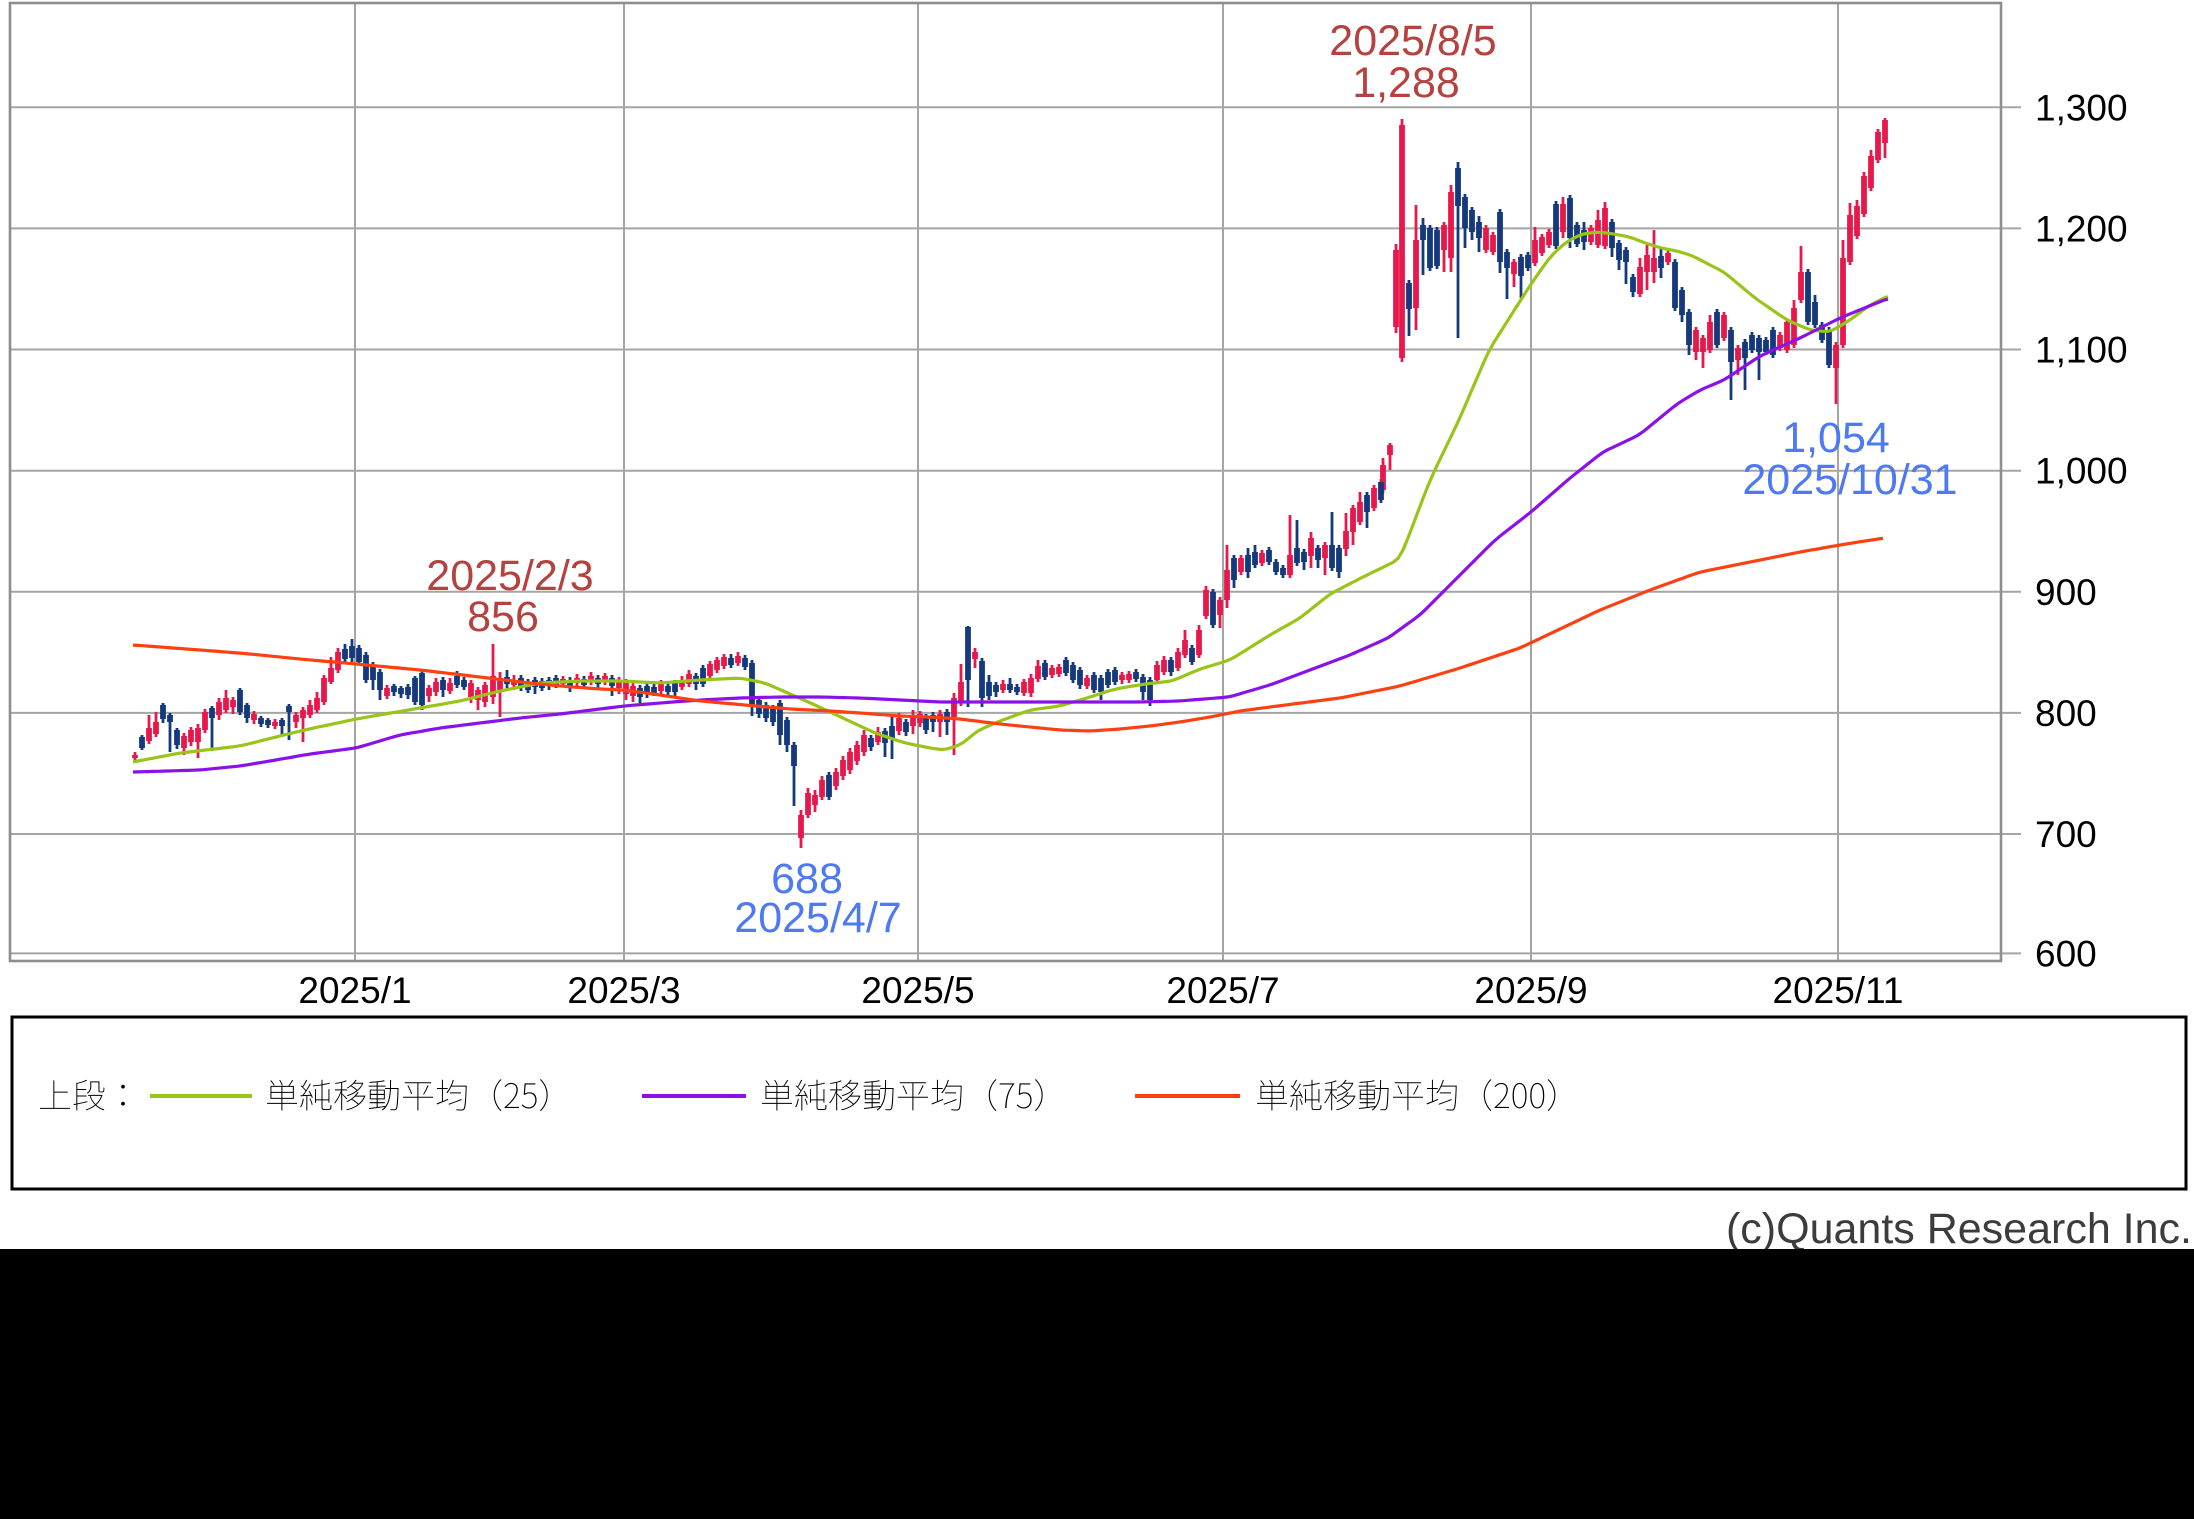 The image size is (2194, 1519). Describe the element at coordinates (2066, 834) in the screenshot. I see `svg-text: 700` at that location.